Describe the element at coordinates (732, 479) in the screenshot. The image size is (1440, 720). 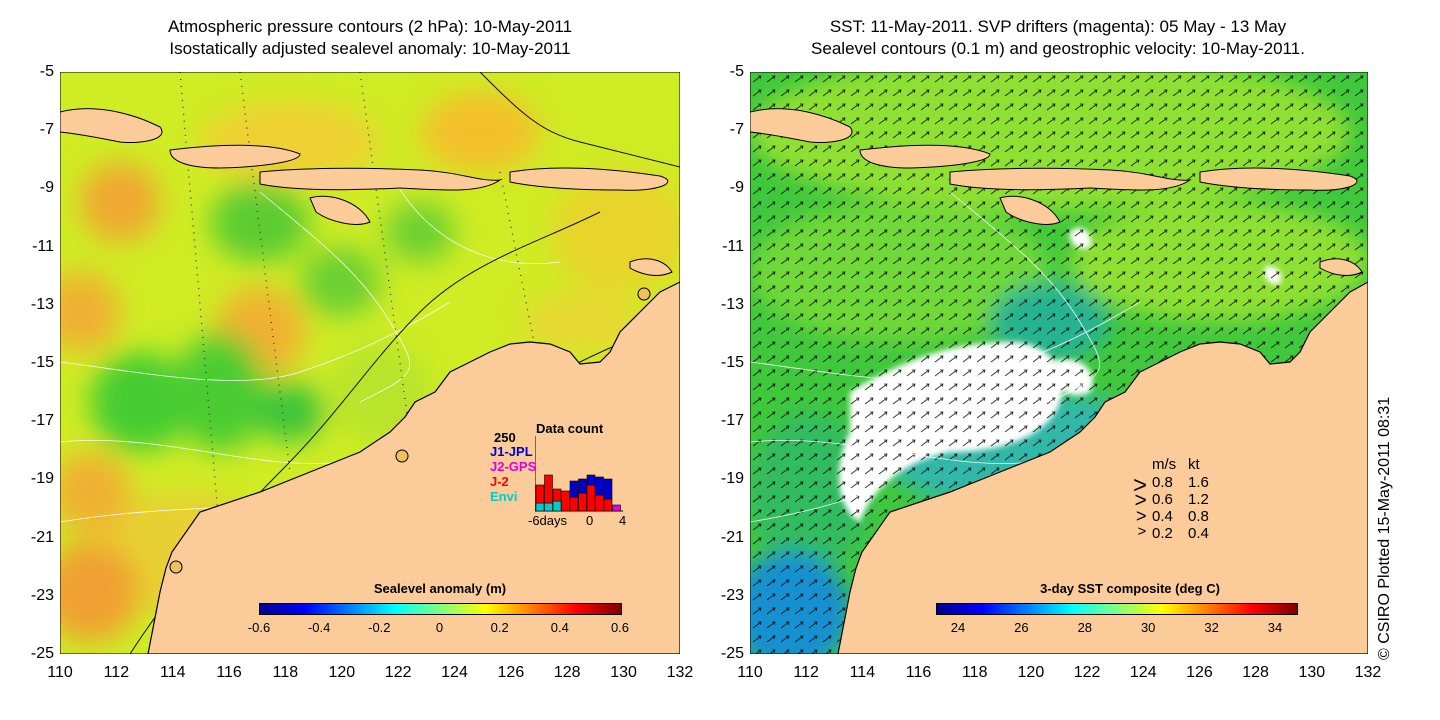
I see `right-y-tick: -19` at that location.